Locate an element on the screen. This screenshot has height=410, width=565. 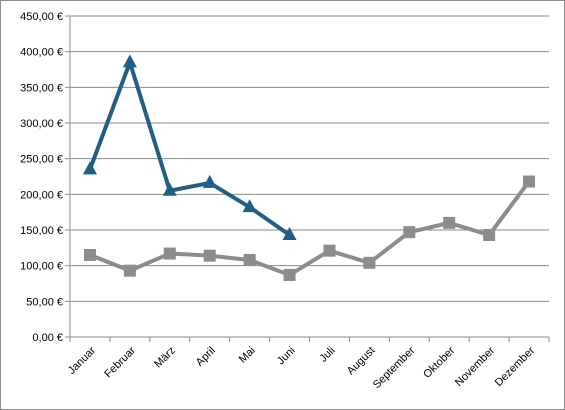
y-tick-label: 450,00 € is located at coordinates (41, 17).